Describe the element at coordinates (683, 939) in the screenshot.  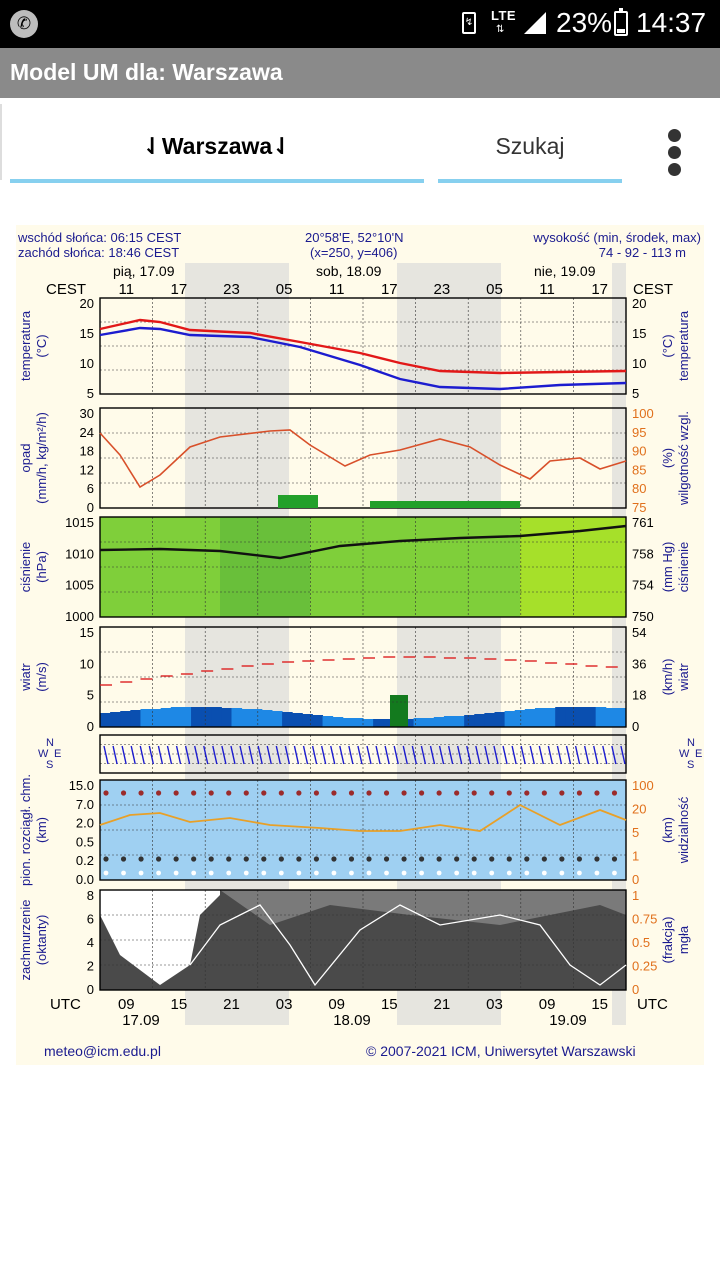
I see `axis-title: mgła` at that location.